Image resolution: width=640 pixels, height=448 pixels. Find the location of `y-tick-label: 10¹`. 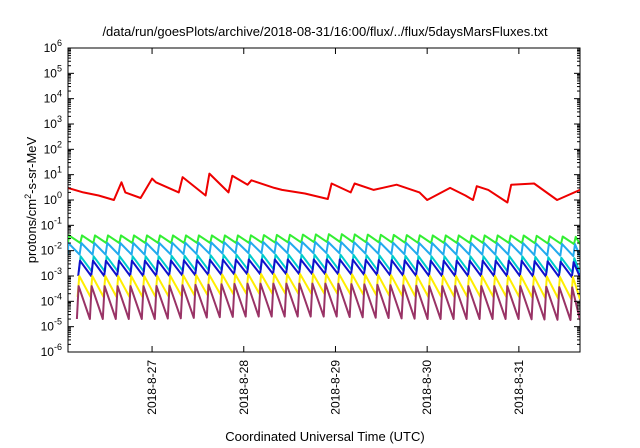

y-tick-label: 10¹ is located at coordinates (53, 173).